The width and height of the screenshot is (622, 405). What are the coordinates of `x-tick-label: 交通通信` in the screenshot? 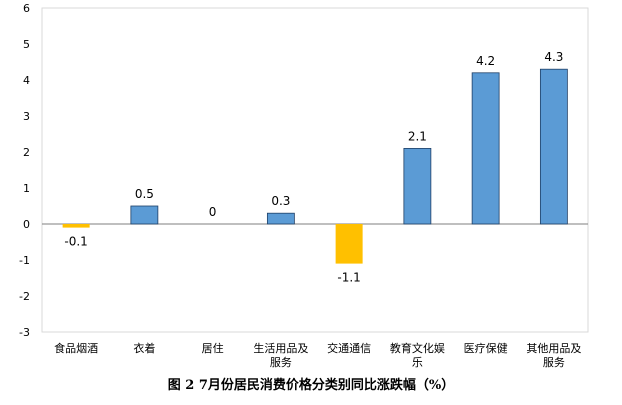 It's located at (349, 348).